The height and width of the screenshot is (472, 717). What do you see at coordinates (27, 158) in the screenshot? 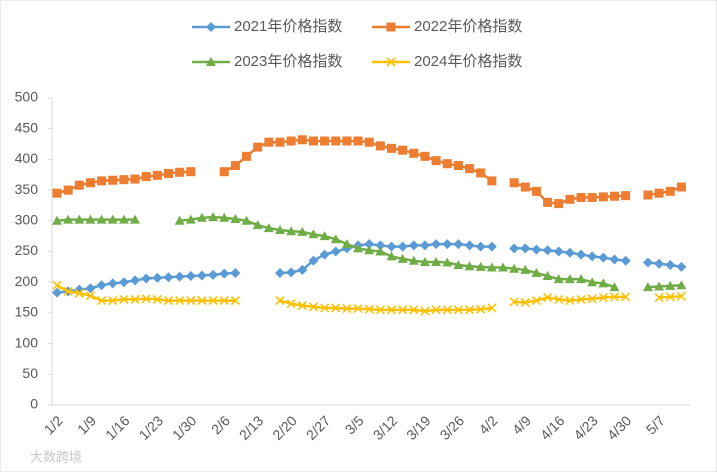
I see `y-tick-label: 400` at bounding box center [27, 158].